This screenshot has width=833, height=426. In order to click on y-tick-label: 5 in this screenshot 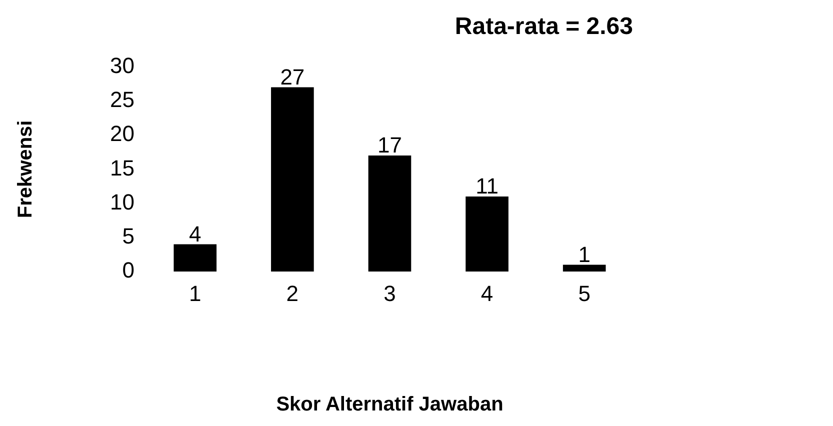, I will do `click(128, 236)`.